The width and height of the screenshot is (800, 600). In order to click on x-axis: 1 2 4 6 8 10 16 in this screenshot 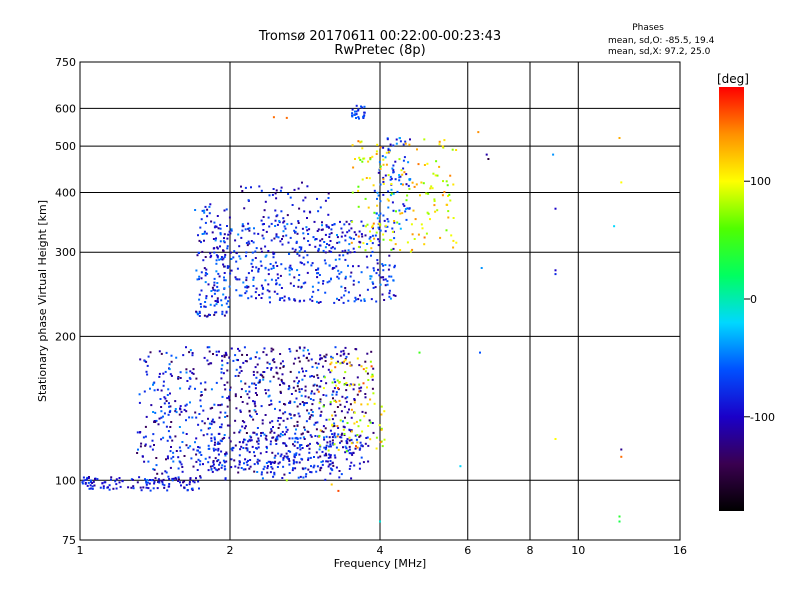, I will do `click(382, 550)`.